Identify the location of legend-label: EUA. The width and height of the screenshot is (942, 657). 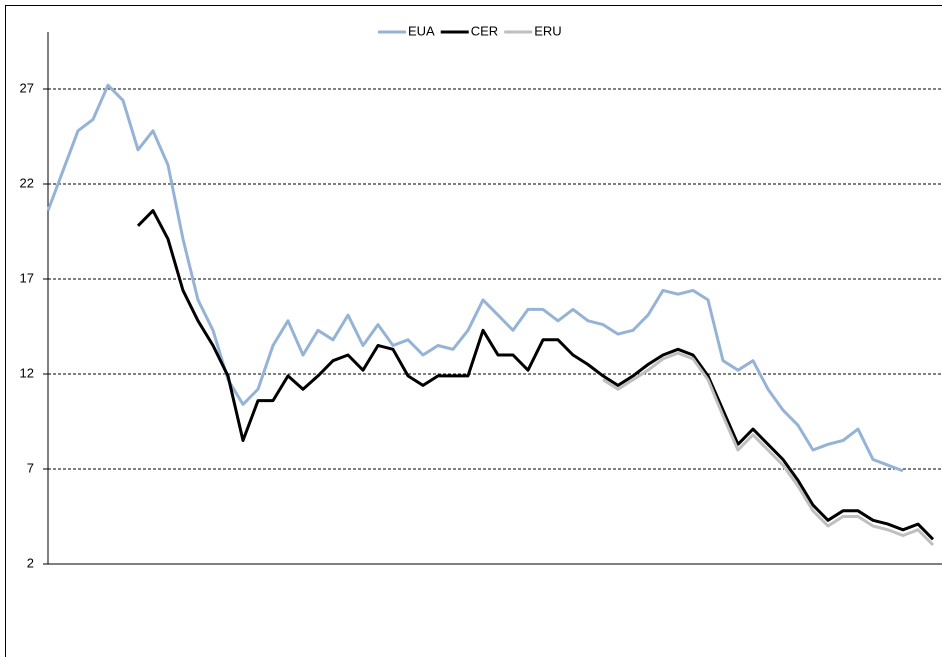
(421, 30).